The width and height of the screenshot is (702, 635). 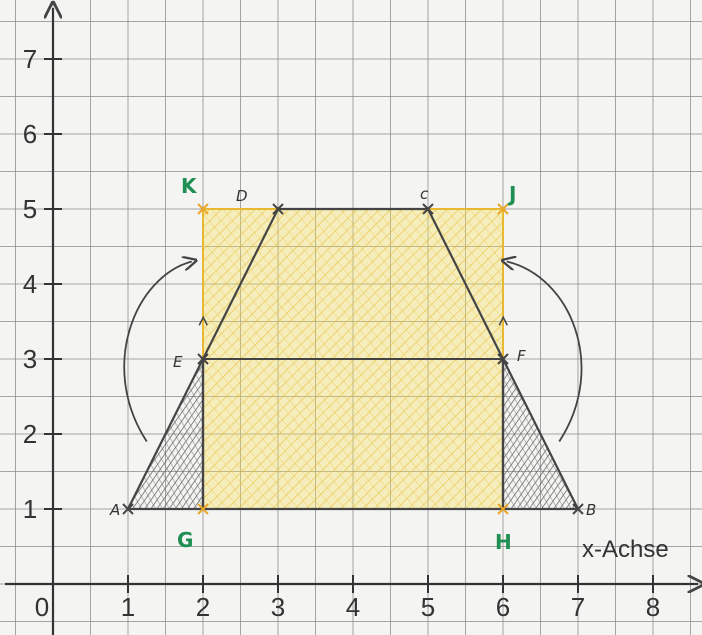 What do you see at coordinates (278, 607) in the screenshot?
I see `x-tick-label: 3` at bounding box center [278, 607].